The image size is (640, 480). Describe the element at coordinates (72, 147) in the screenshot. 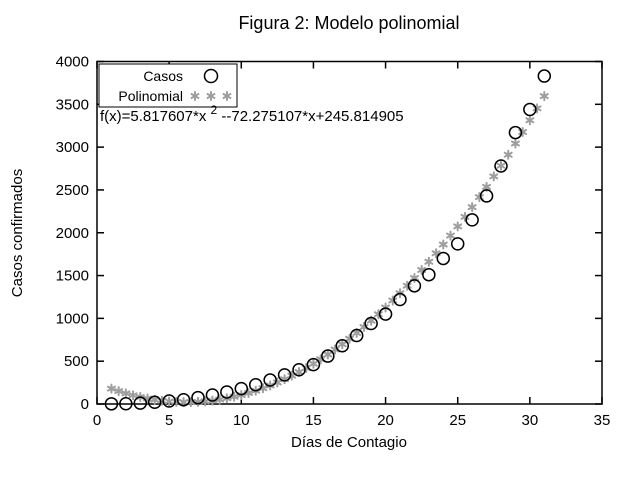

I see `y-tick-label: 3000` at that location.